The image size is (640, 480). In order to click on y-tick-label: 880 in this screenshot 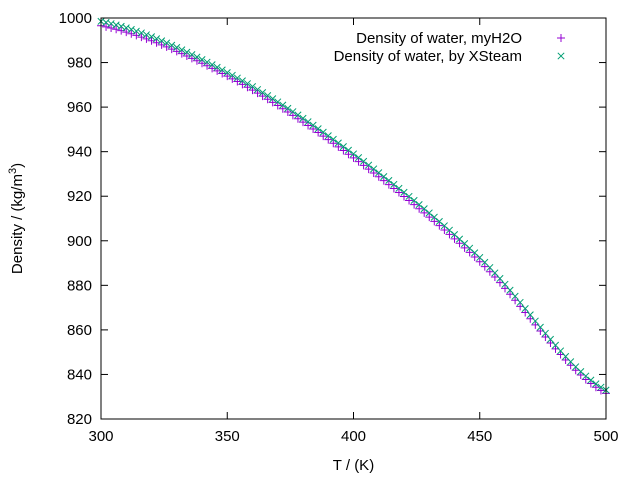, I will do `click(79, 285)`.